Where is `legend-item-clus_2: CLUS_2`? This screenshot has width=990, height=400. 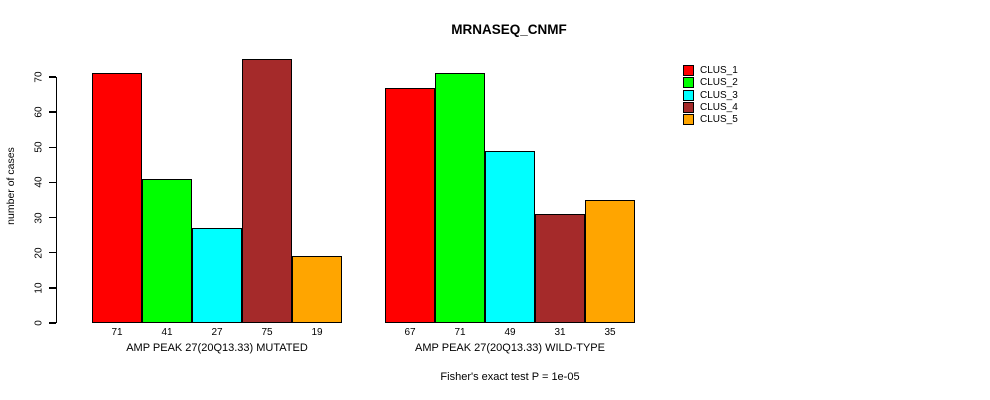 legend-item-clus_2: CLUS_2 is located at coordinates (710, 83).